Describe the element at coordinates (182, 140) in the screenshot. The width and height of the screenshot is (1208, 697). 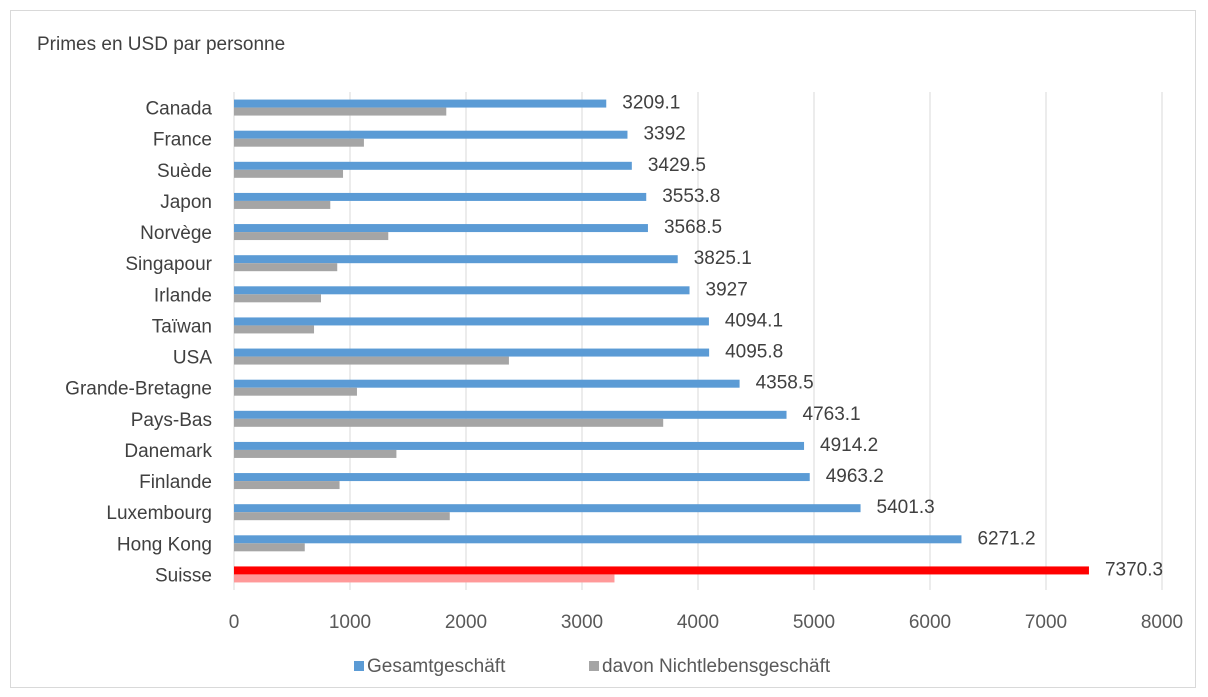
I see `category-label: France` at that location.